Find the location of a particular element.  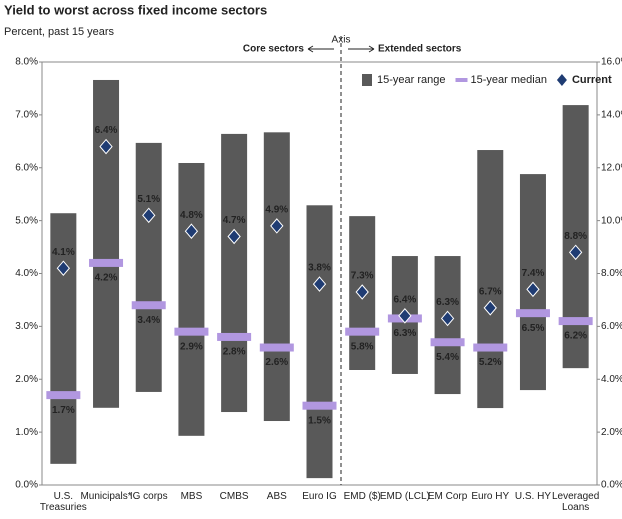

y2-tick-label: 2.0% is located at coordinates (611, 432).